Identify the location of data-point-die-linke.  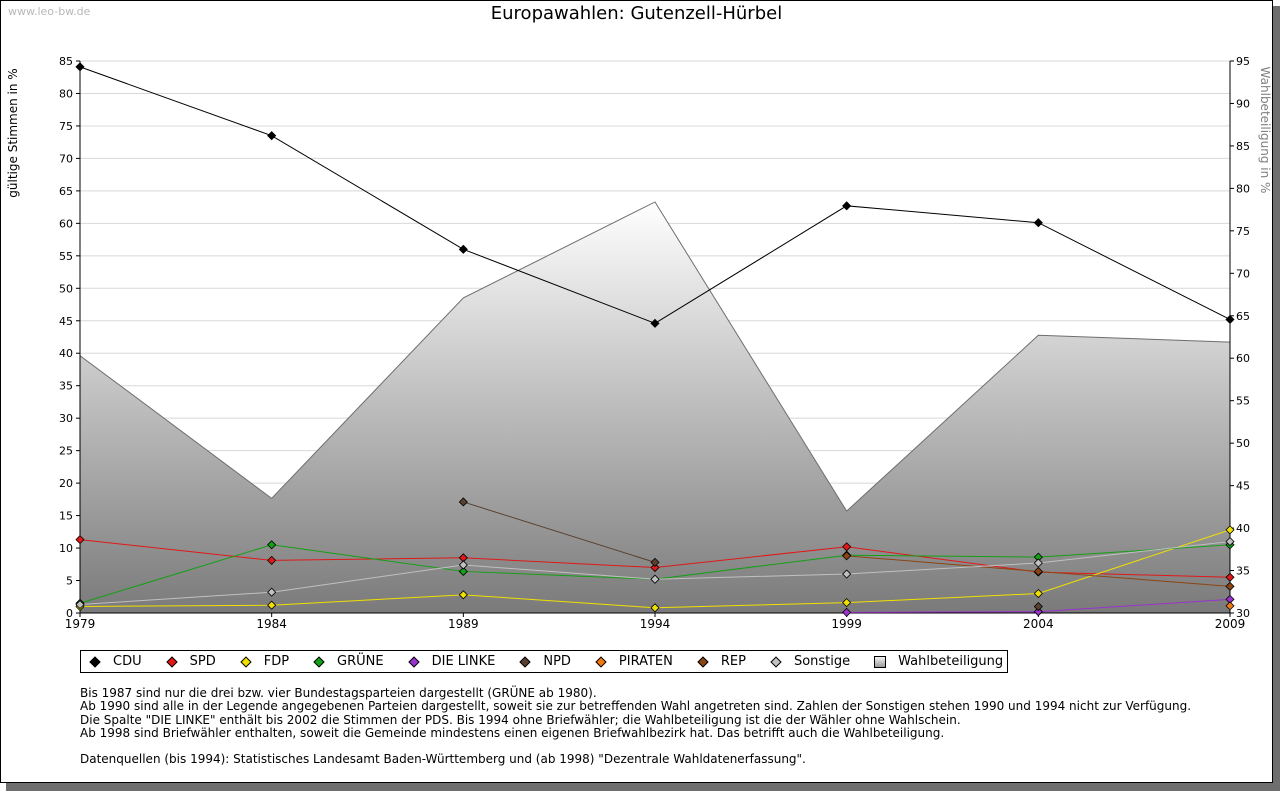
(1038, 612).